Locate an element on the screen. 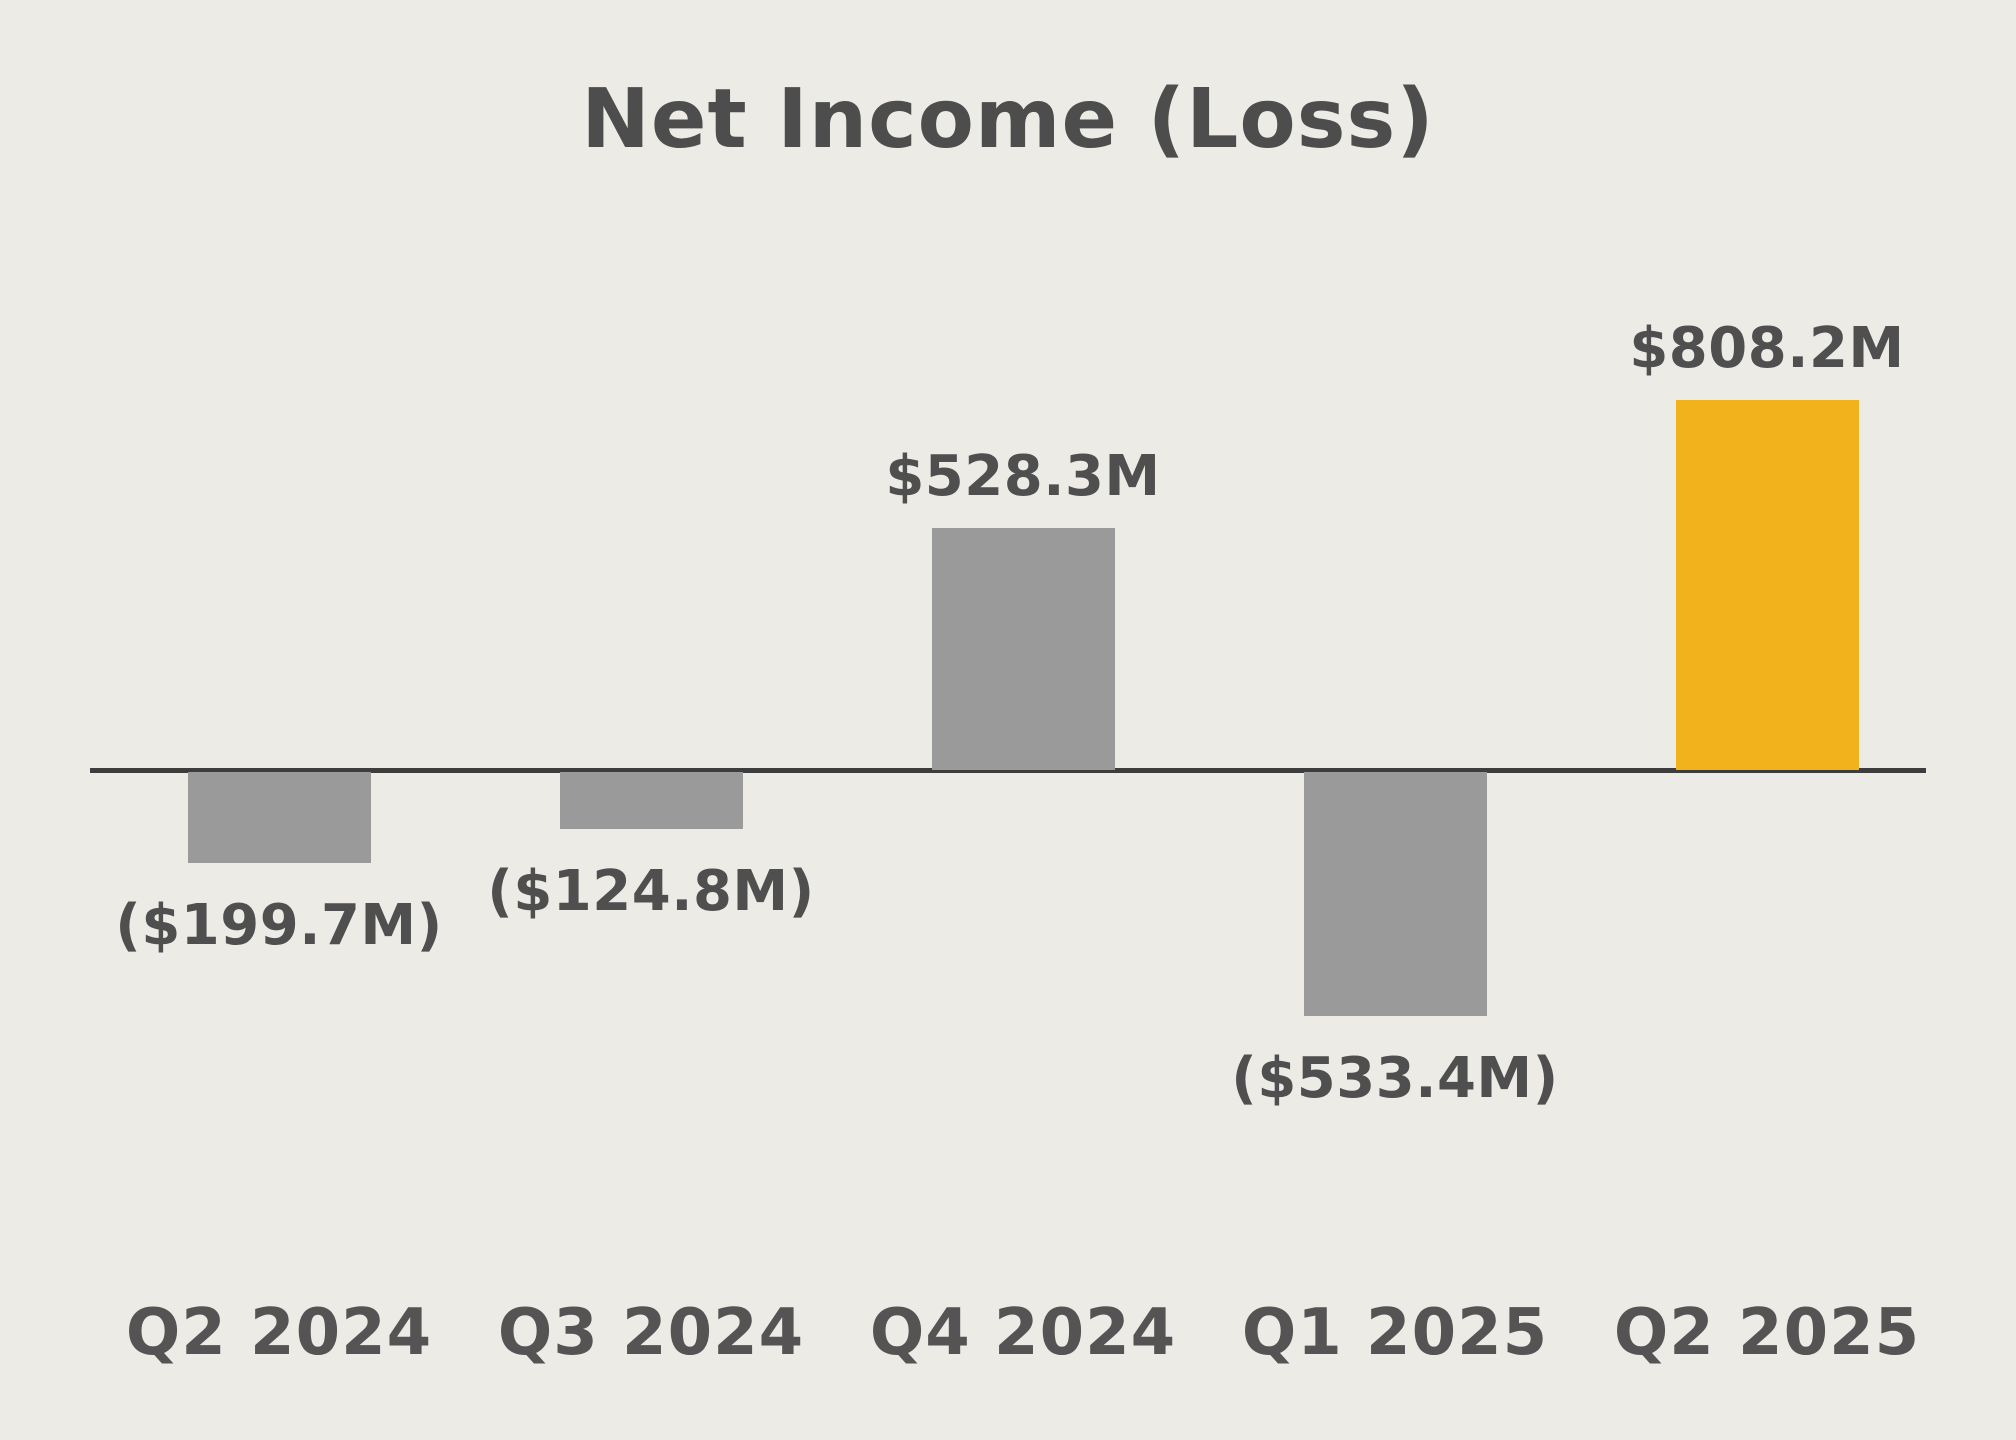 The width and height of the screenshot is (2016, 1440). x-axis-label-q4-2024: Q4 2024 is located at coordinates (1023, 1333).